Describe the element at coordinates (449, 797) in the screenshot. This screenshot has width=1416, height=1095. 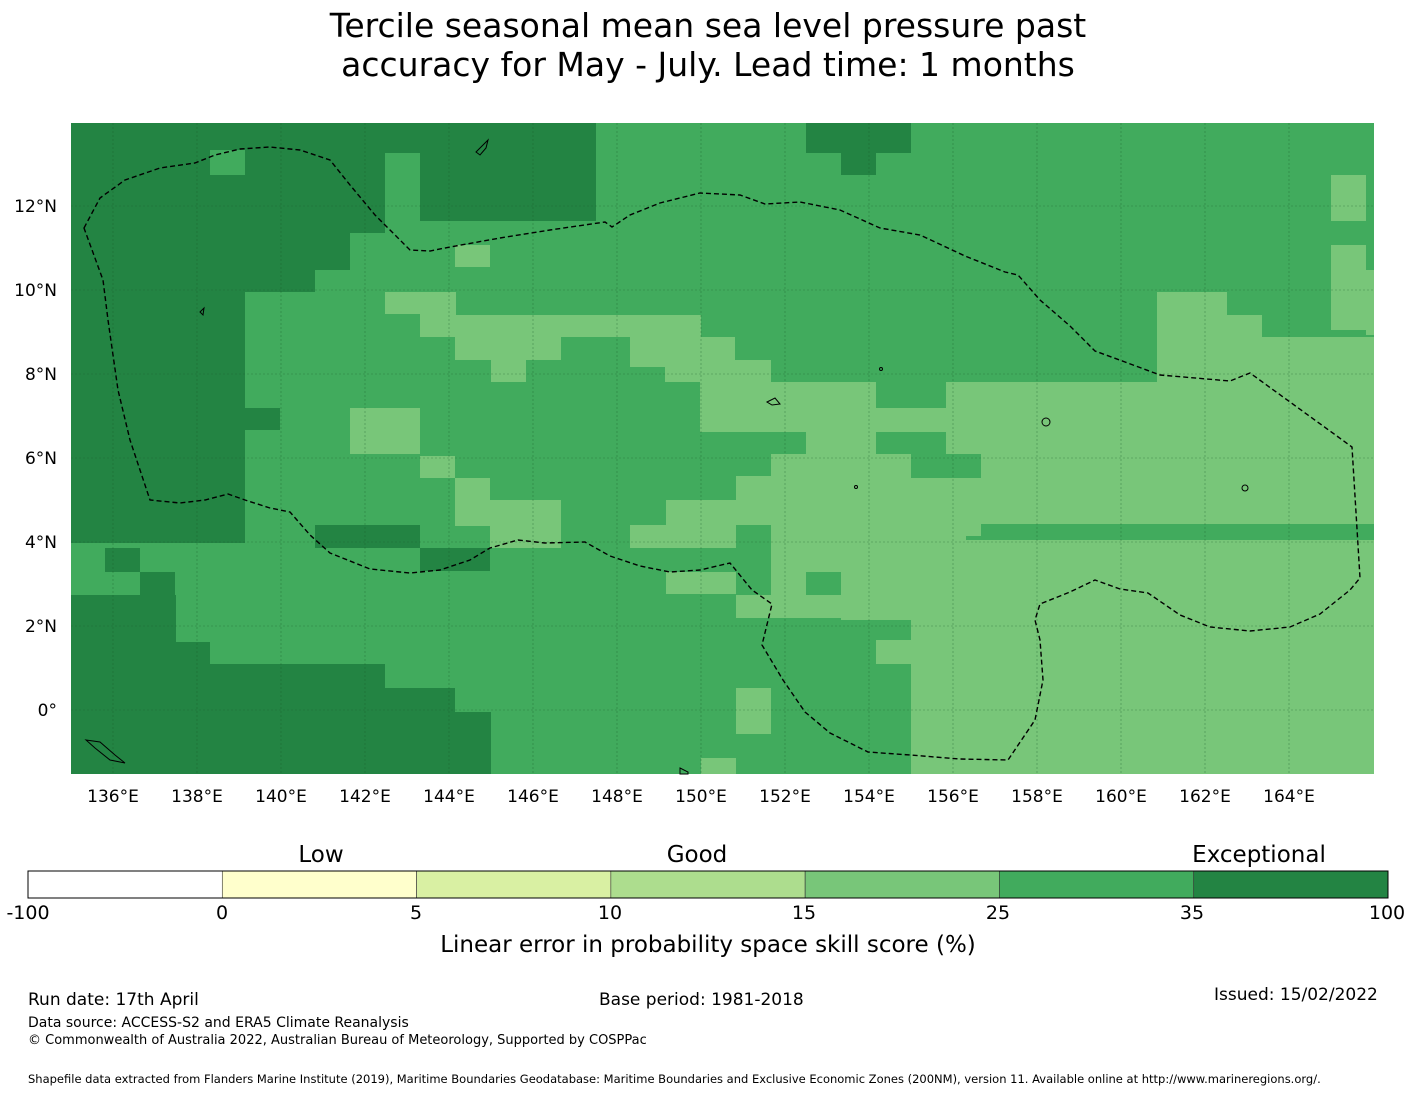
I see `lon-tick-label: 144°E` at that location.